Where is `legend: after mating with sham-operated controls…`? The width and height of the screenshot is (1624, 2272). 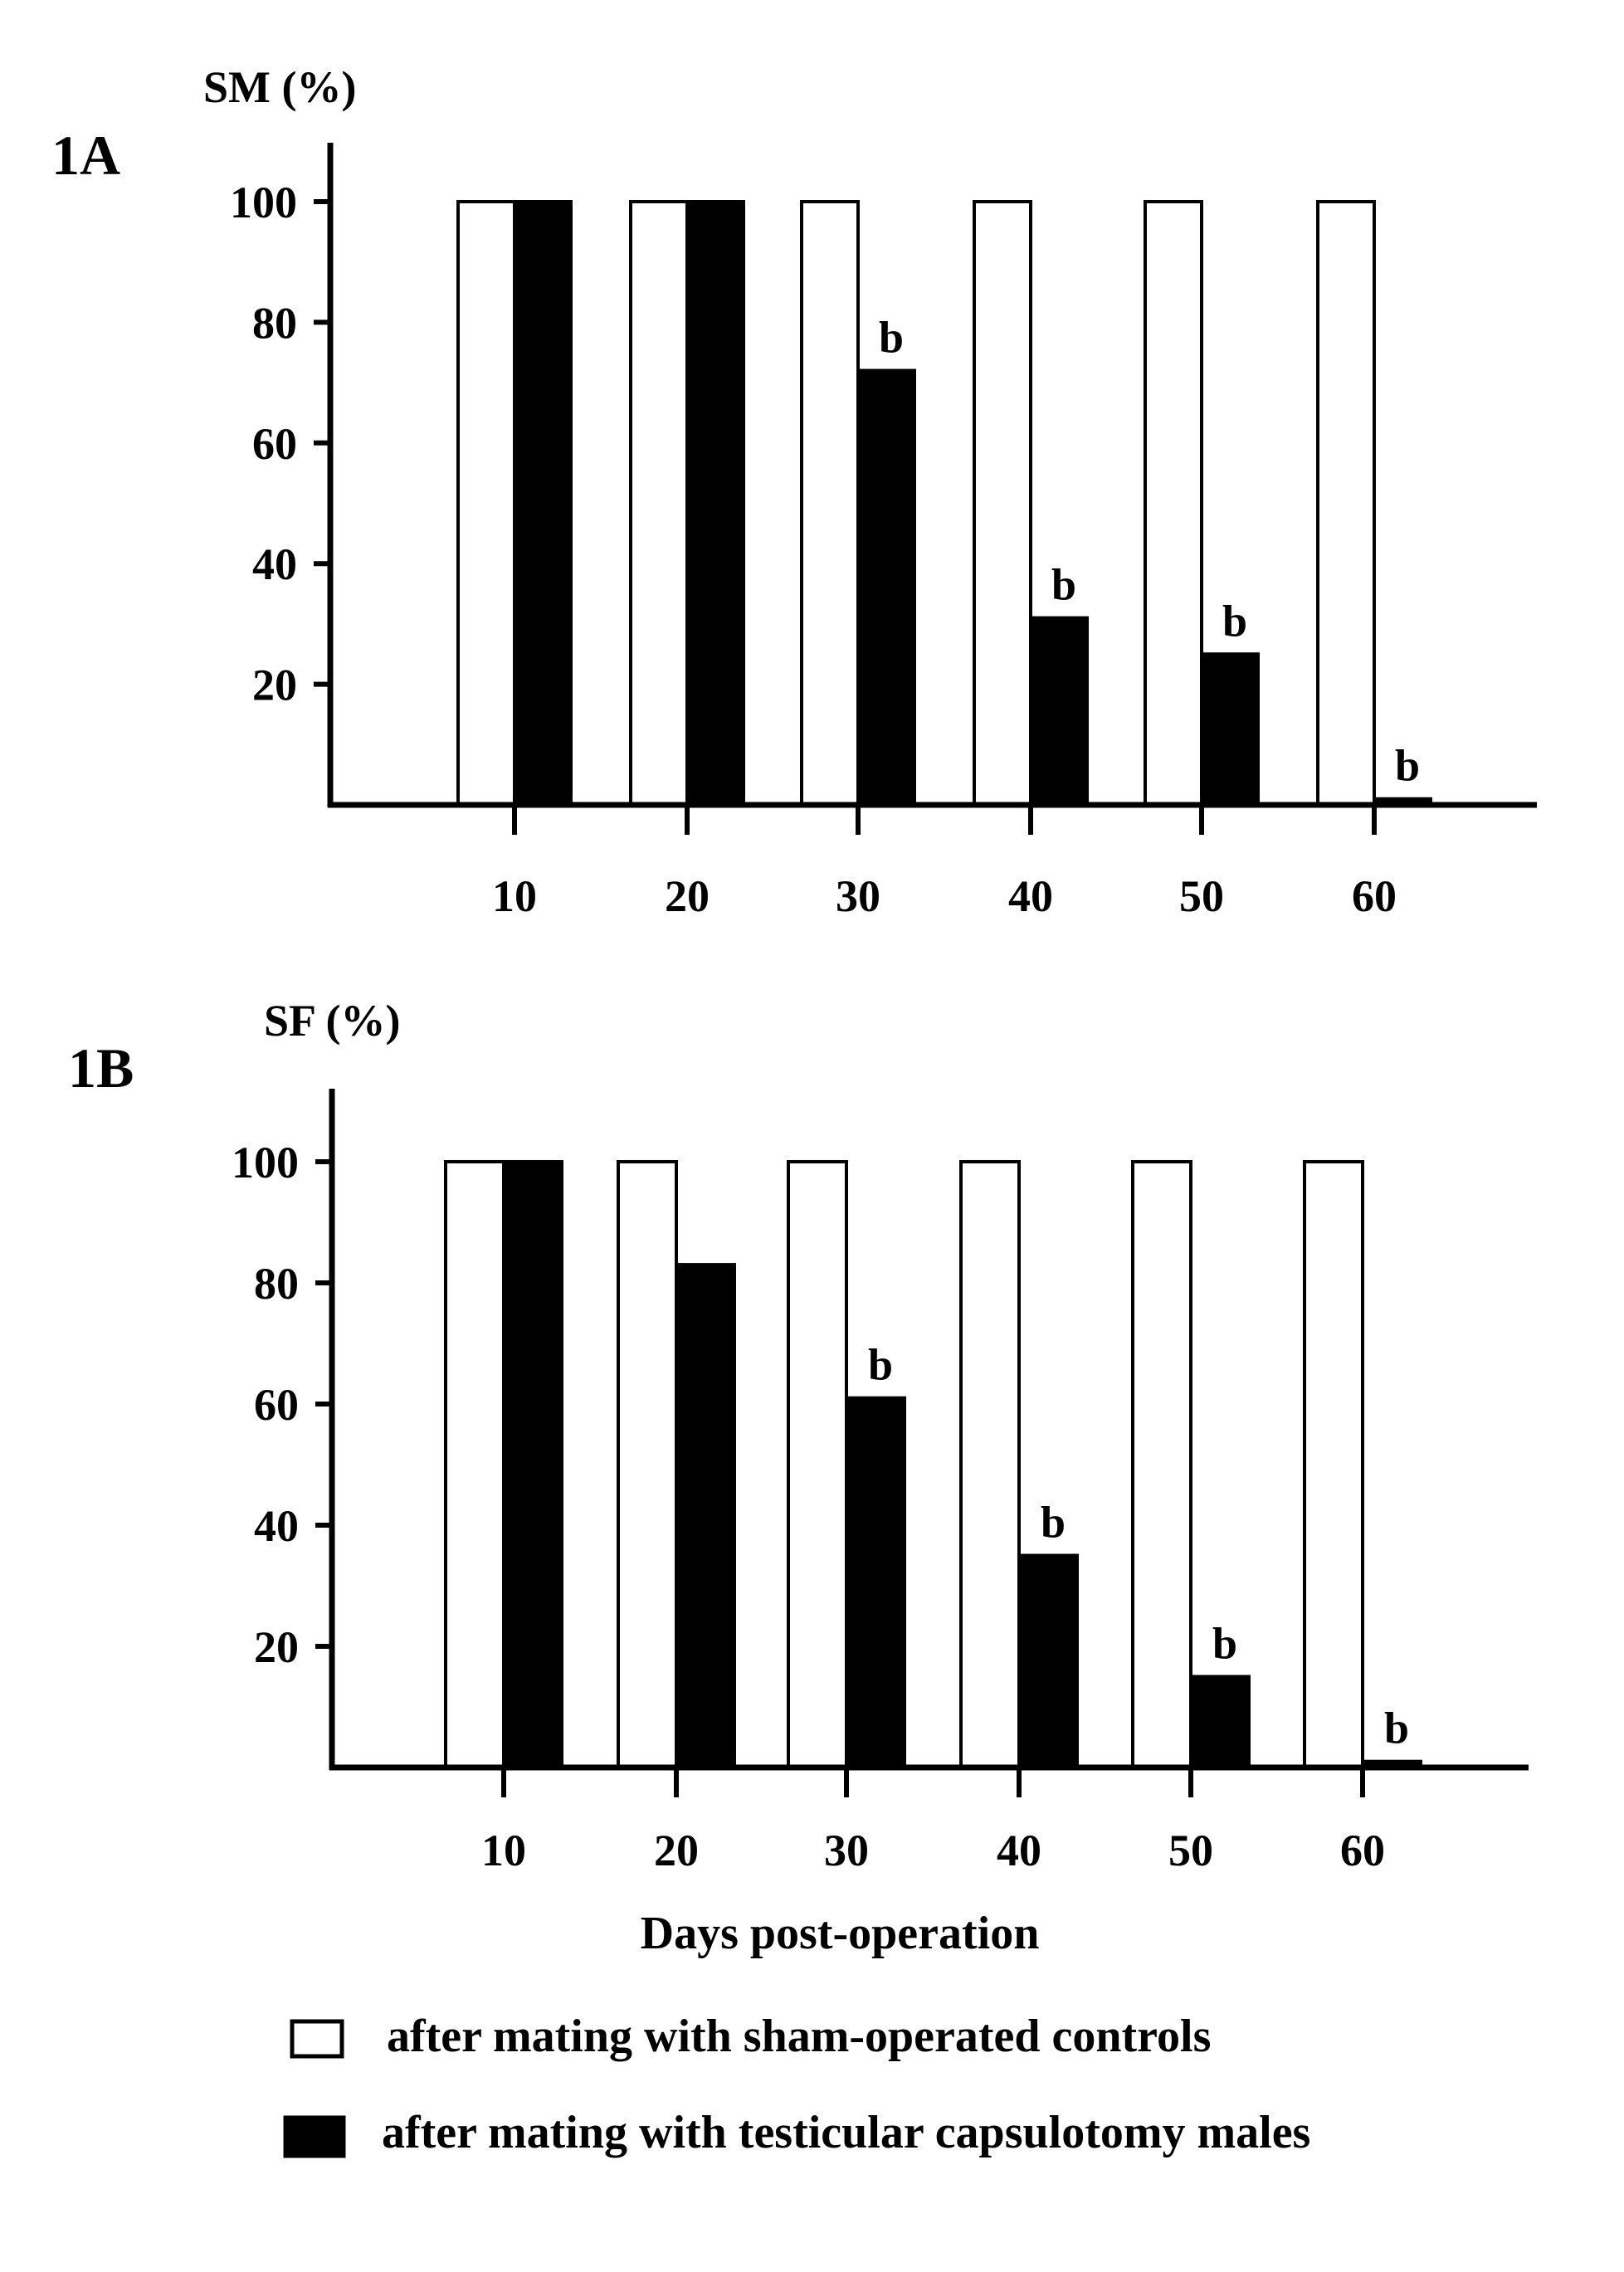
legend: after mating with sham-operated controls… is located at coordinates (796, 2084).